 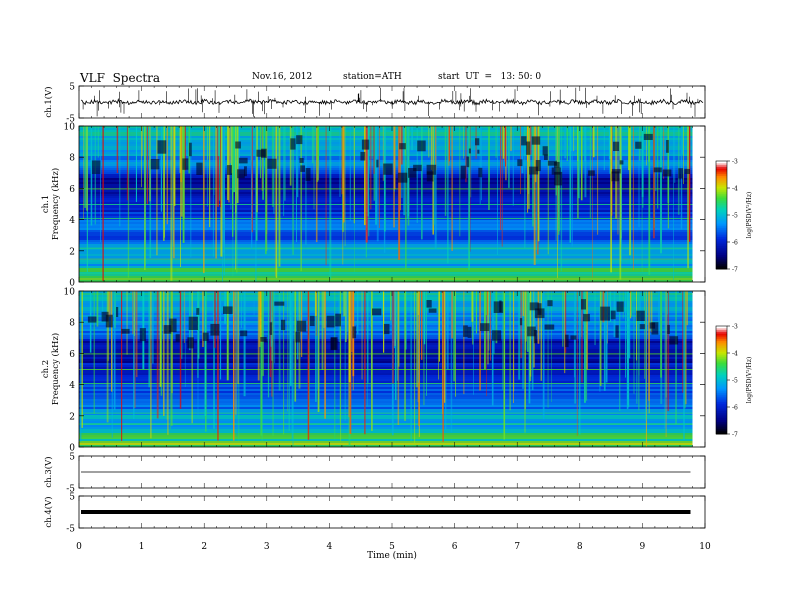 What do you see at coordinates (48, 511) in the screenshot?
I see `y-axis-label: ch.4(V)` at bounding box center [48, 511].